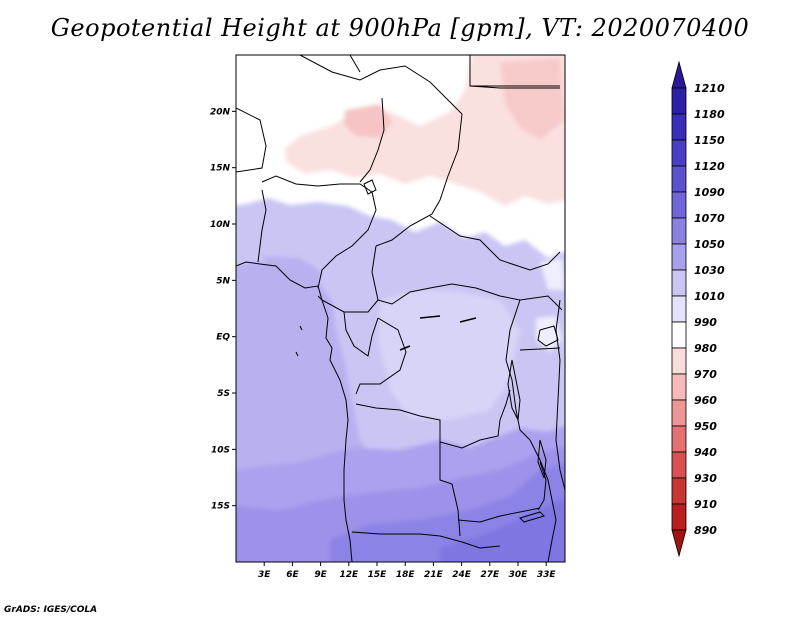 The image size is (800, 618). Describe the element at coordinates (709, 88) in the screenshot. I see `colorbar-level-label: 1210` at that location.